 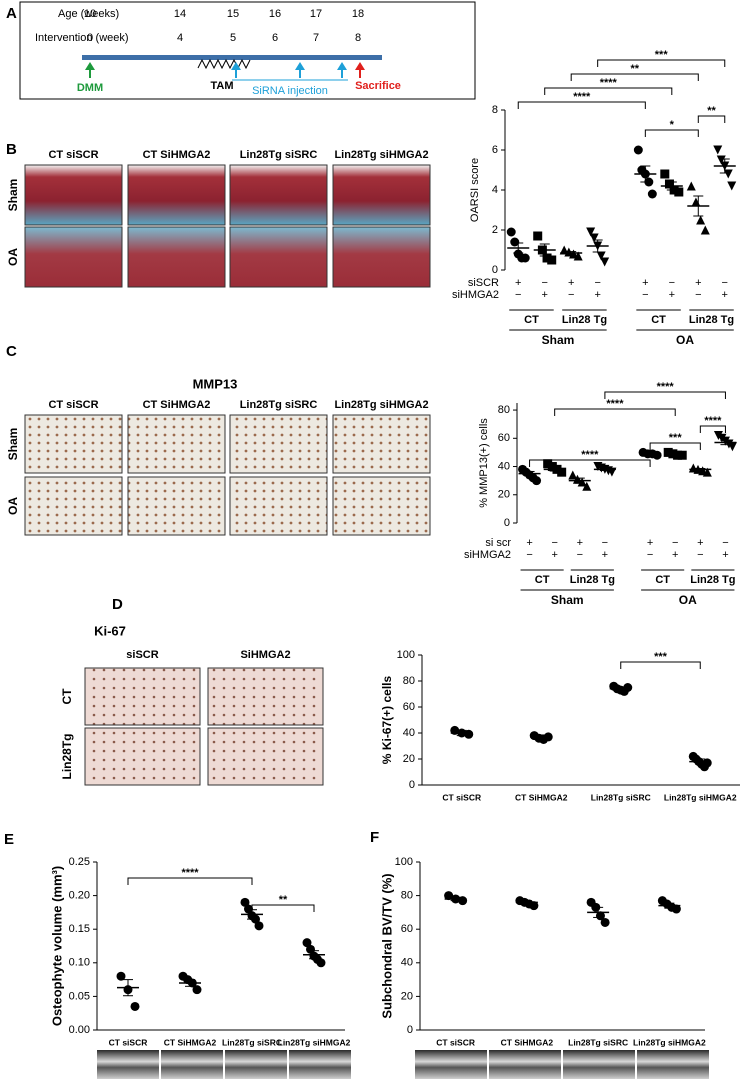 What do you see at coordinates (279, 405) in the screenshot?
I see `column-header: Lin28Tg siSRC` at bounding box center [279, 405].